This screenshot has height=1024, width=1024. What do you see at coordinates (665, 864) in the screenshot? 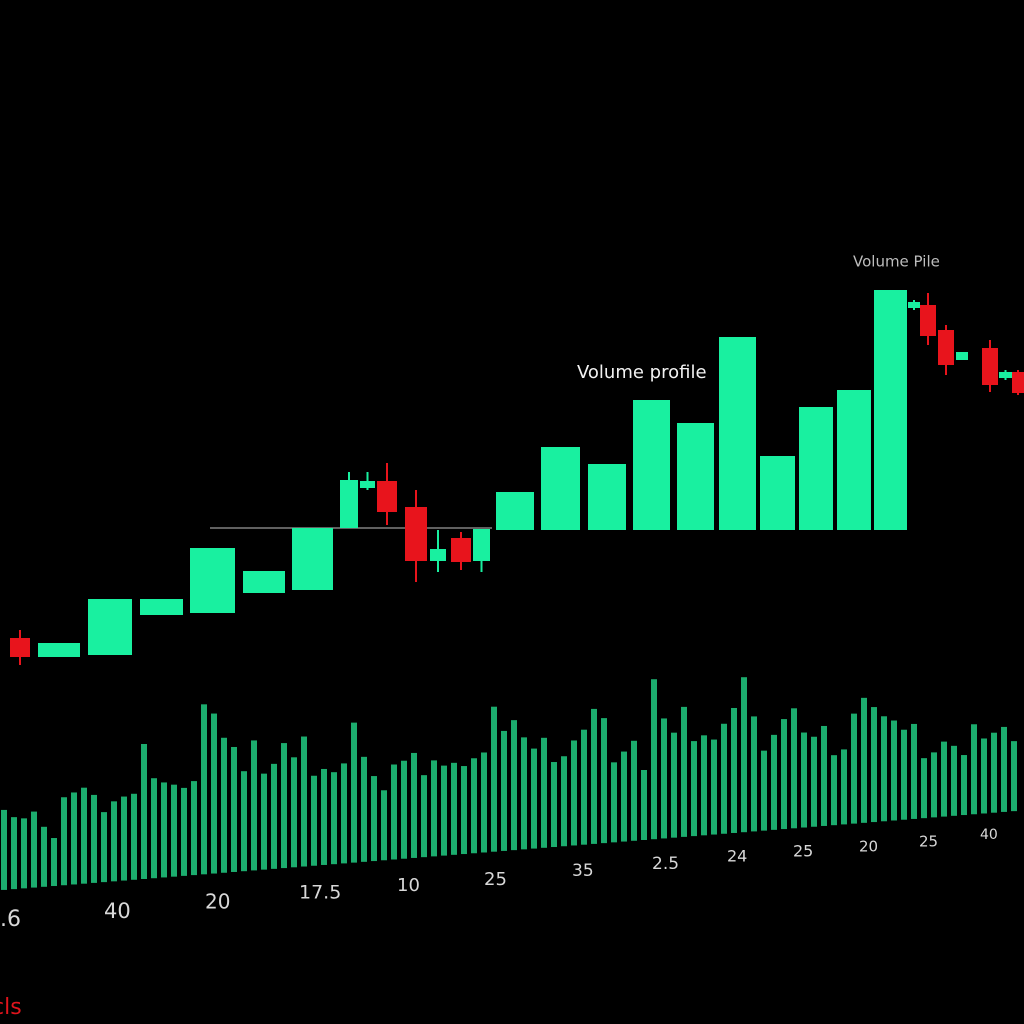
I see `x-tick-label: 2.5` at bounding box center [665, 864].